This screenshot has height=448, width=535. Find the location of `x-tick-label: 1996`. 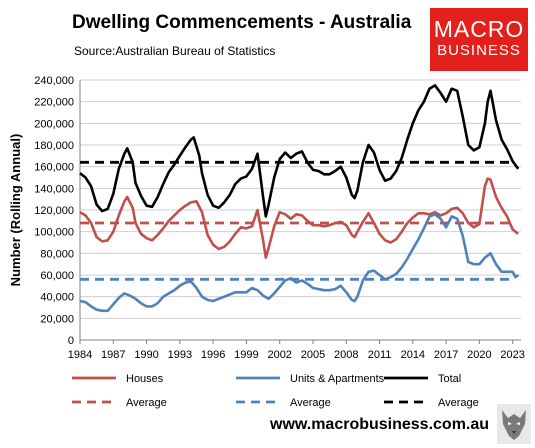

x-tick-label: 1996 is located at coordinates (213, 355).